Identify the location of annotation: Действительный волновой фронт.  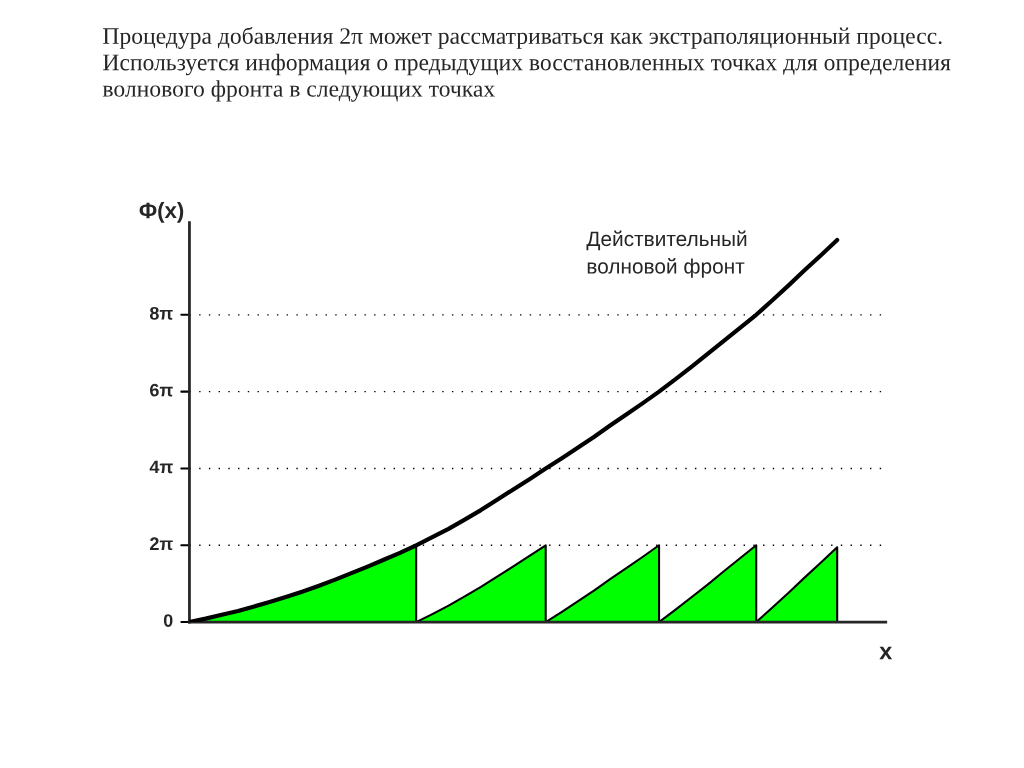
(666, 254).